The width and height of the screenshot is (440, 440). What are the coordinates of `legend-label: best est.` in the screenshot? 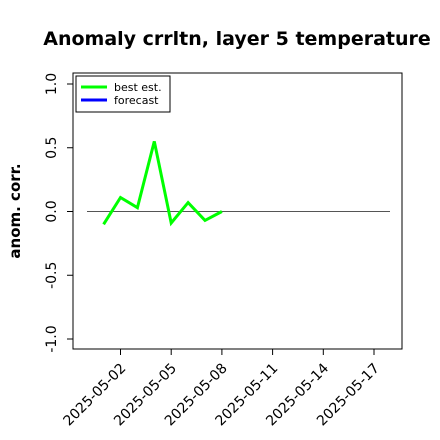 It's located at (138, 87).